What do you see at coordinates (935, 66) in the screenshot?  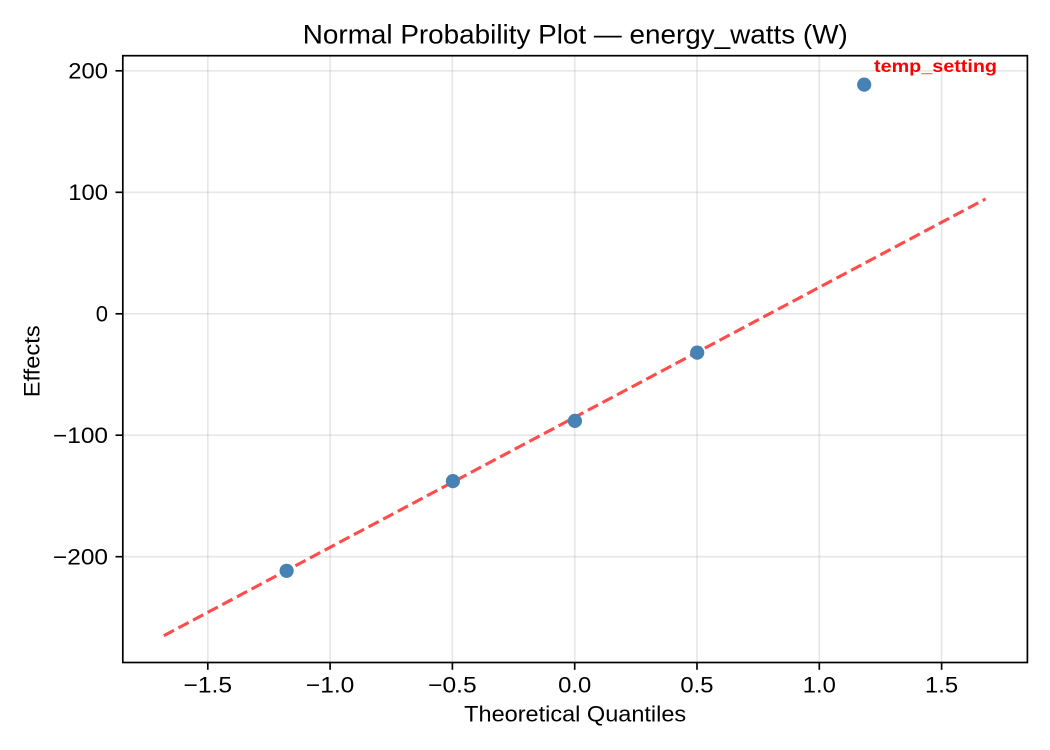 I see `svg-text: temp_setting` at bounding box center [935, 66].